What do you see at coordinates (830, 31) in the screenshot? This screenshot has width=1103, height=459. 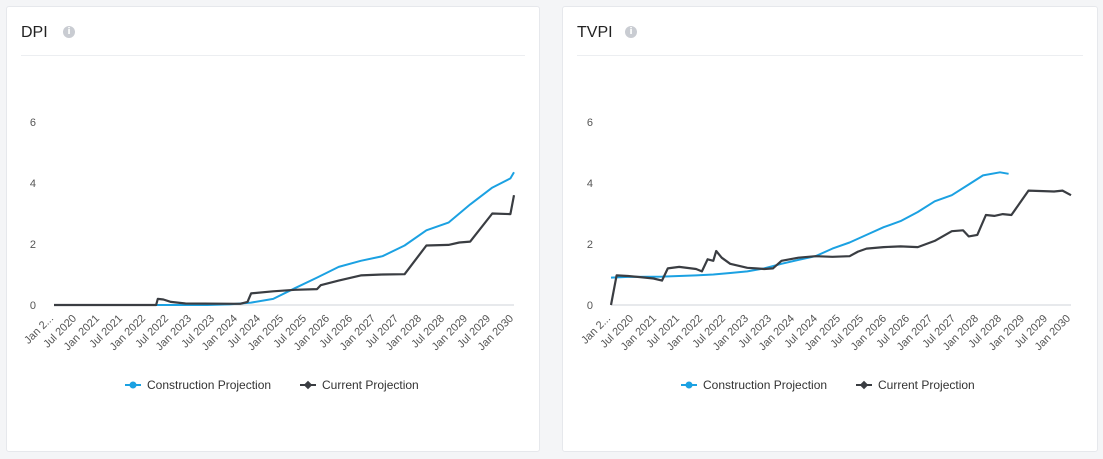 I see `tvpi-card-header: TVPI i` at bounding box center [830, 31].